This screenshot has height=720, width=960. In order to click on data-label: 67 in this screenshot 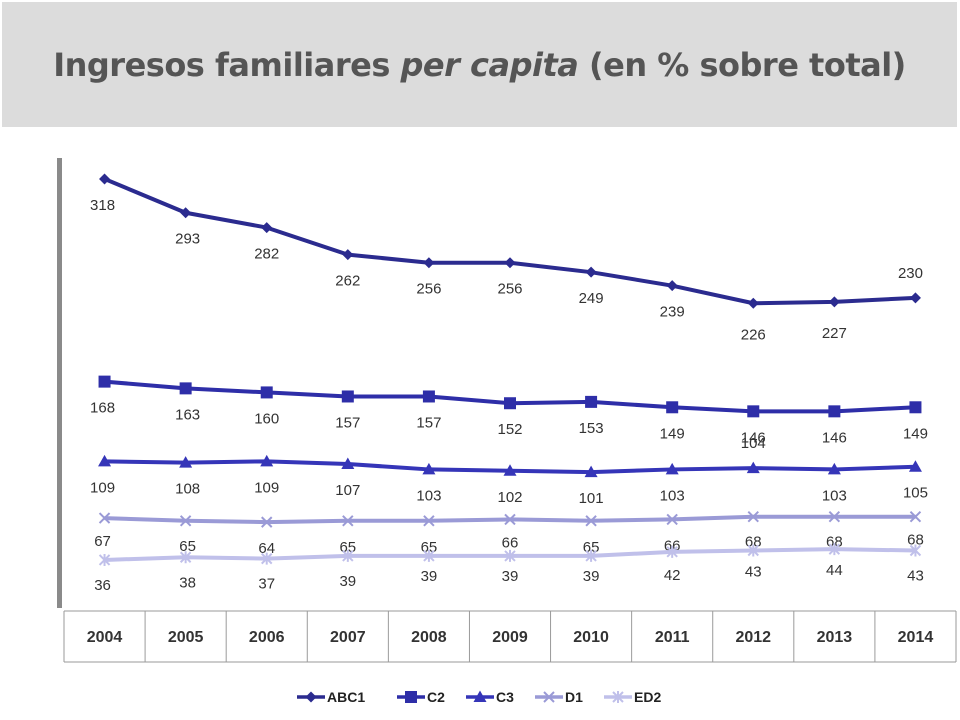, I will do `click(102, 541)`.